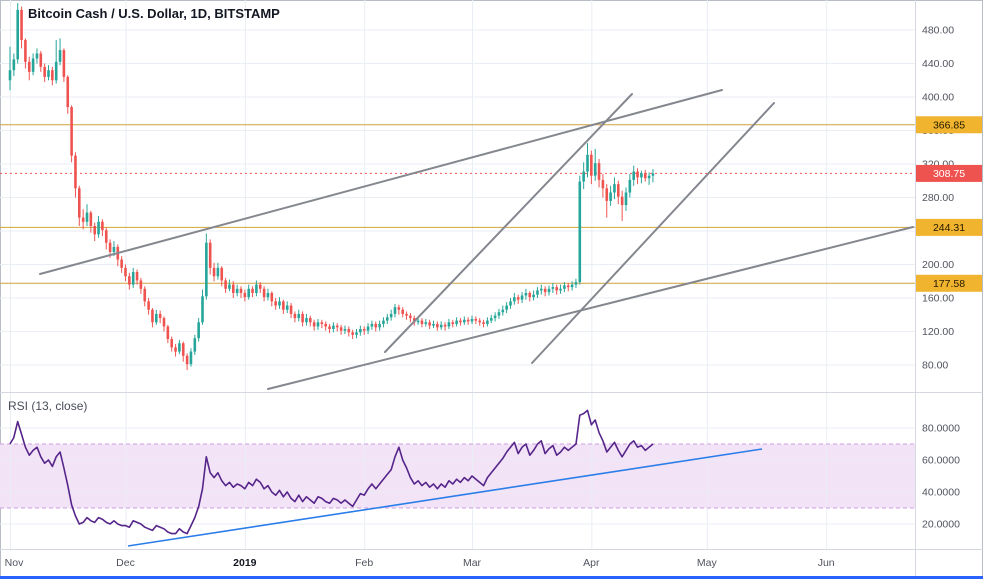 The image size is (983, 579). Describe the element at coordinates (938, 198) in the screenshot. I see `price-axis-label: 280.00` at that location.